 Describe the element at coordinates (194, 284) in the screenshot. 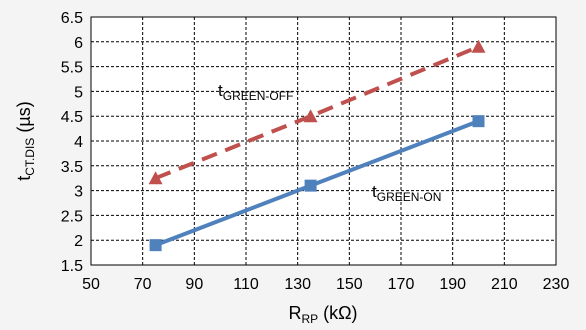

I see `x-tick-label: 90` at that location.